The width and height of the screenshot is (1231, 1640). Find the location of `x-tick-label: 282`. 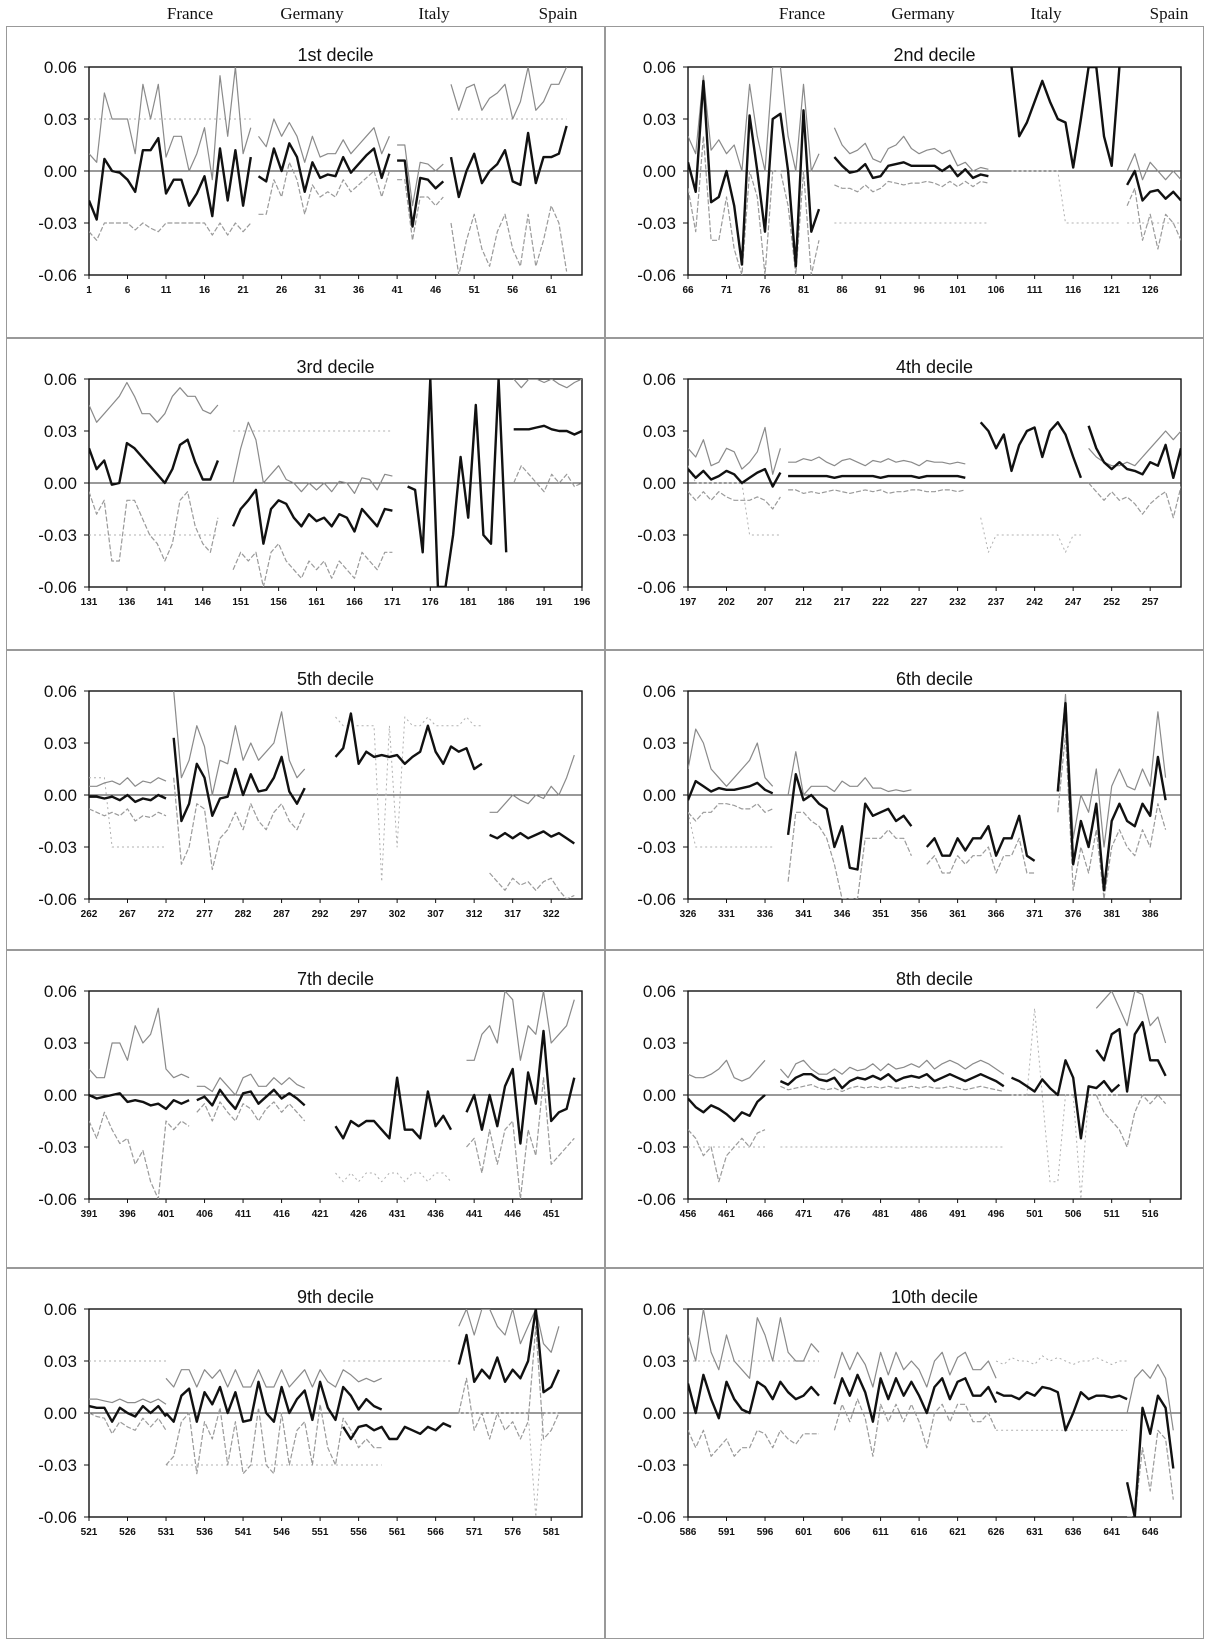

x-tick-label: 282 is located at coordinates (243, 914).